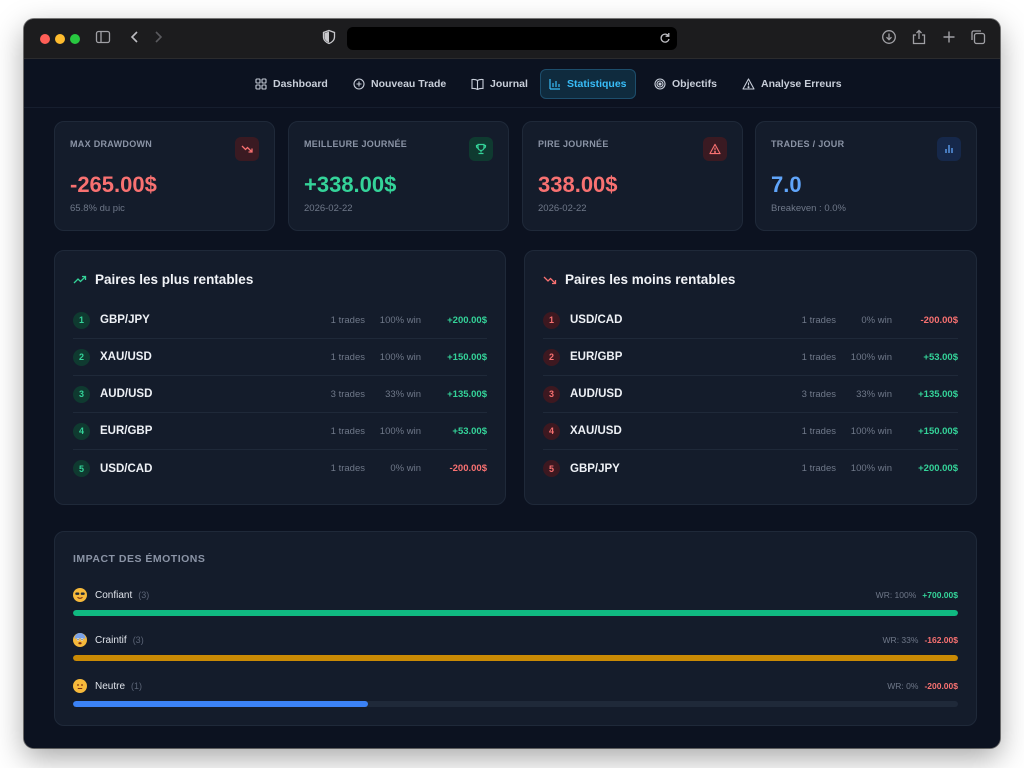 The height and width of the screenshot is (768, 1024). What do you see at coordinates (650, 279) in the screenshot?
I see `panel-title-text: Paires les moins rentables` at bounding box center [650, 279].